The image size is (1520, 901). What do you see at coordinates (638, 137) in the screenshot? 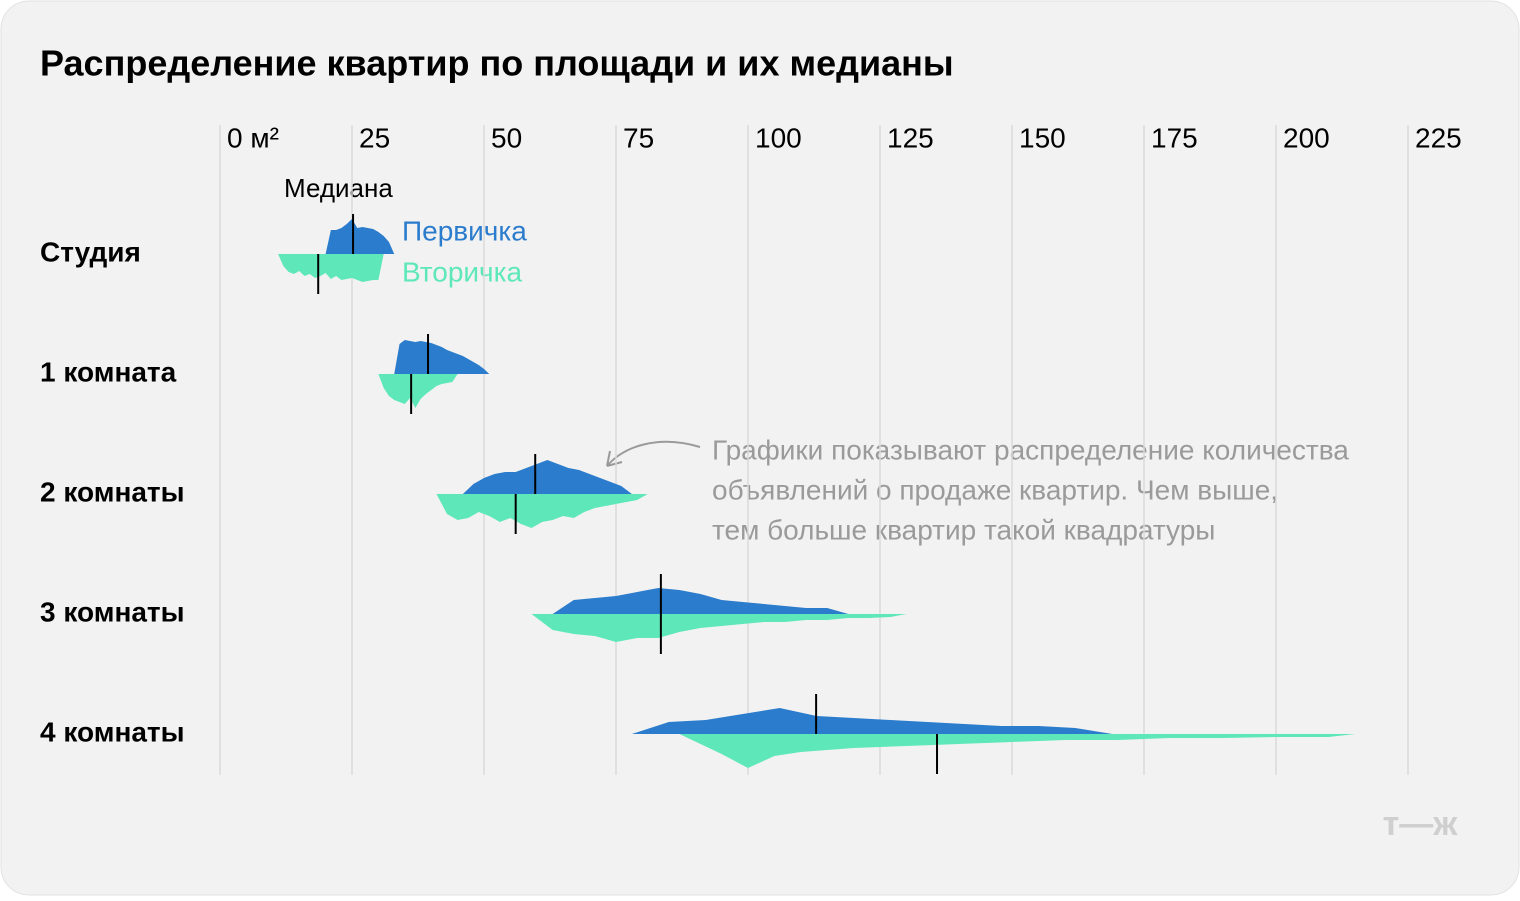
I see `x-tick-label: 75` at bounding box center [638, 137].